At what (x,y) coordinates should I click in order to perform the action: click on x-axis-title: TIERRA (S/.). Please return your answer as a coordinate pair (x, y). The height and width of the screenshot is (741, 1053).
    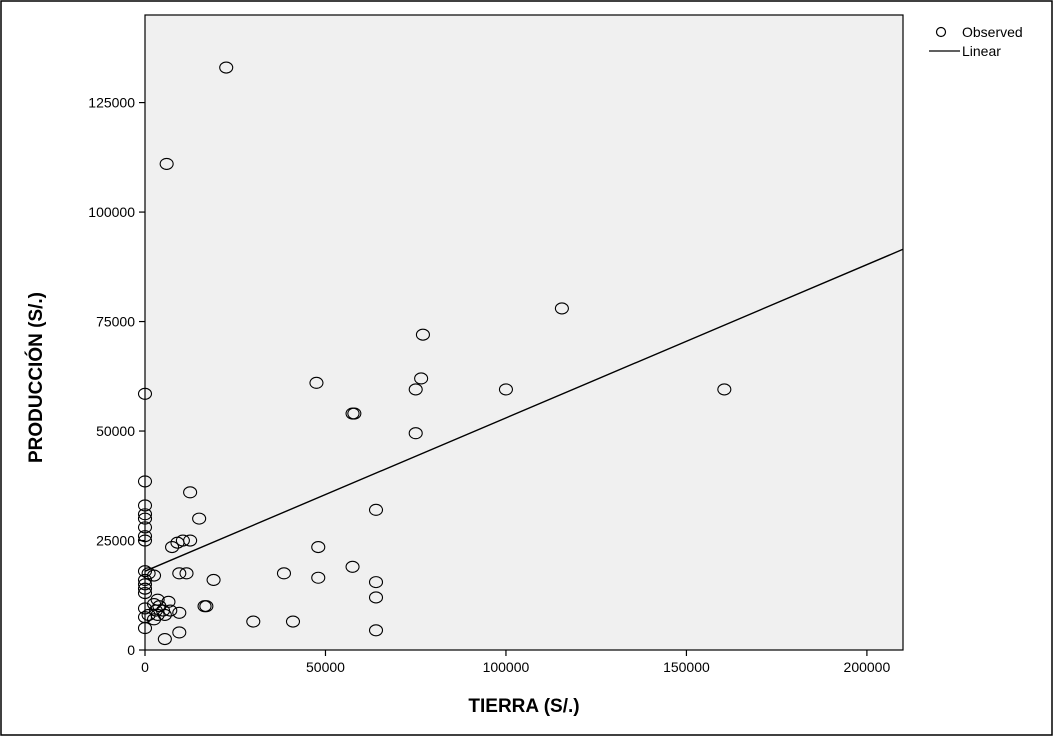
    Looking at the image, I should click on (523, 706).